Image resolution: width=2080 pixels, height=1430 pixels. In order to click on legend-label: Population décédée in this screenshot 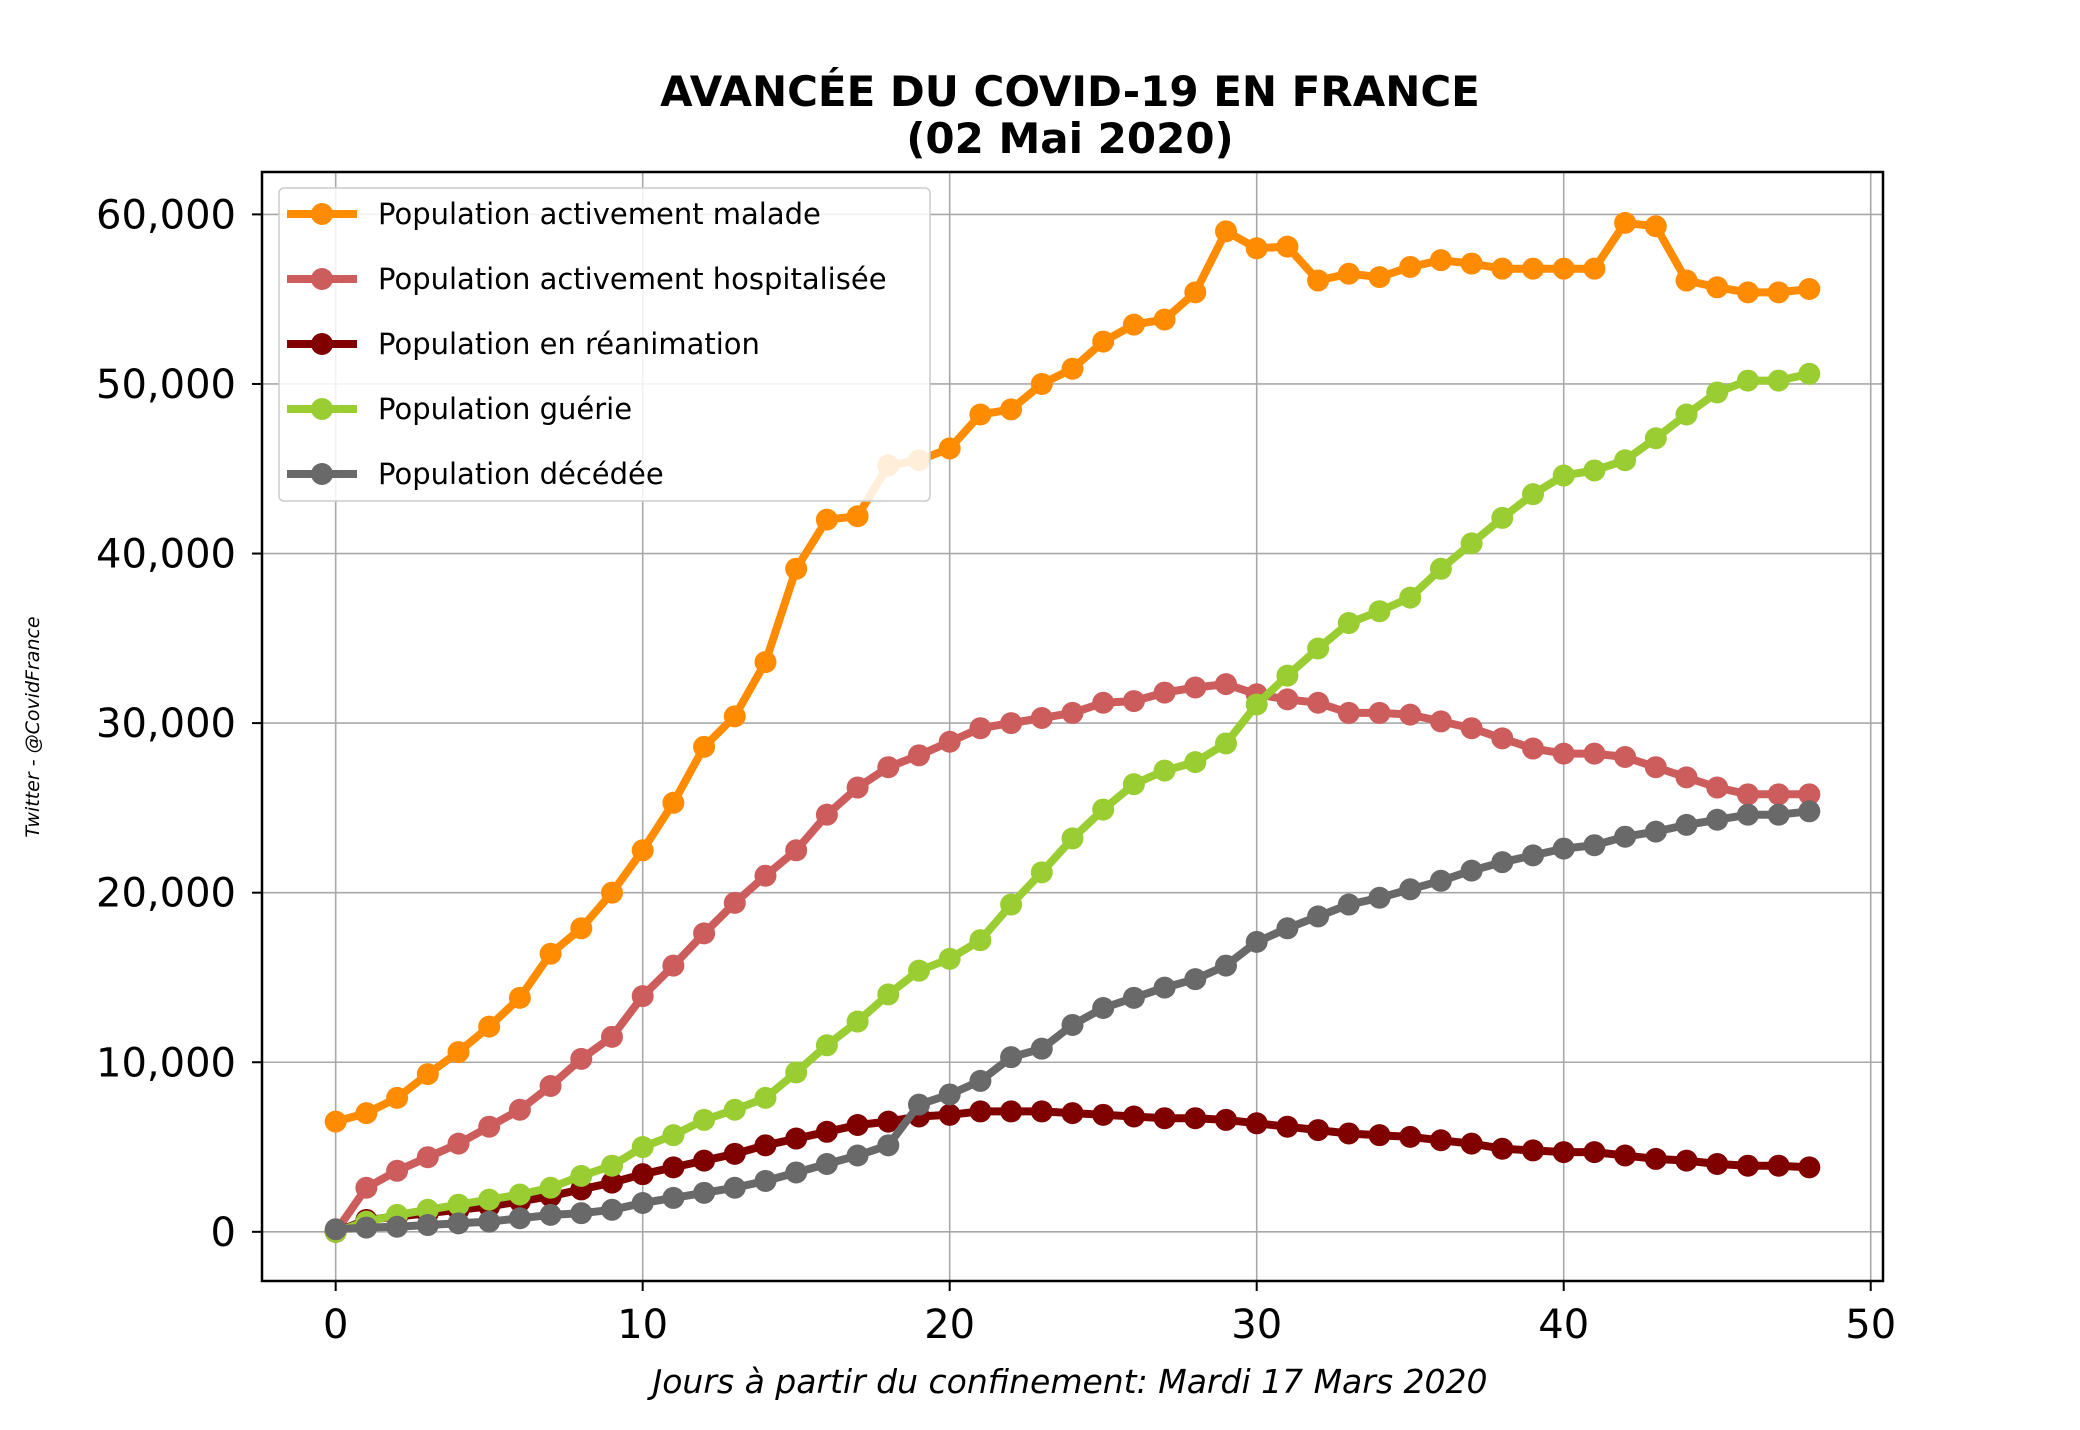, I will do `click(521, 474)`.